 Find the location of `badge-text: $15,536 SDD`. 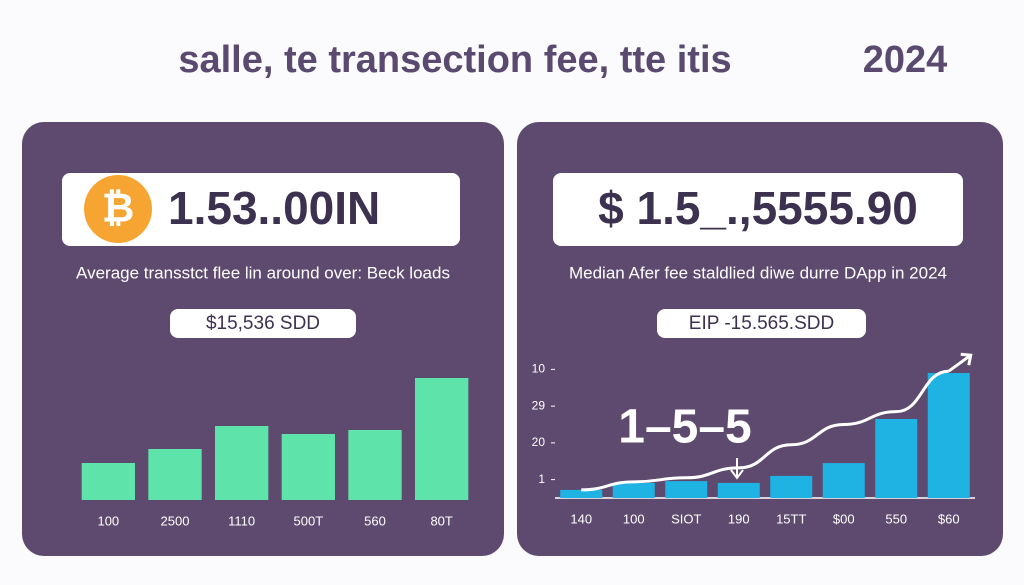

badge-text: $15,536 SDD is located at coordinates (263, 323).